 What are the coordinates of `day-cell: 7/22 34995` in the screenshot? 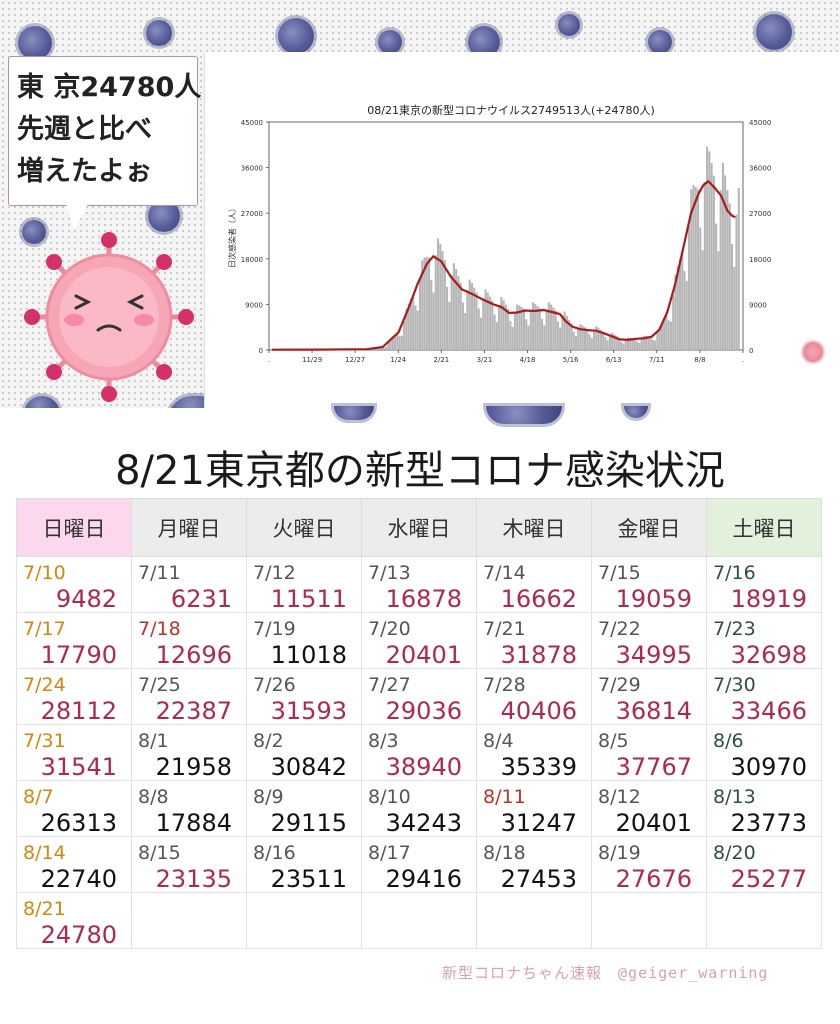 It's located at (649, 640).